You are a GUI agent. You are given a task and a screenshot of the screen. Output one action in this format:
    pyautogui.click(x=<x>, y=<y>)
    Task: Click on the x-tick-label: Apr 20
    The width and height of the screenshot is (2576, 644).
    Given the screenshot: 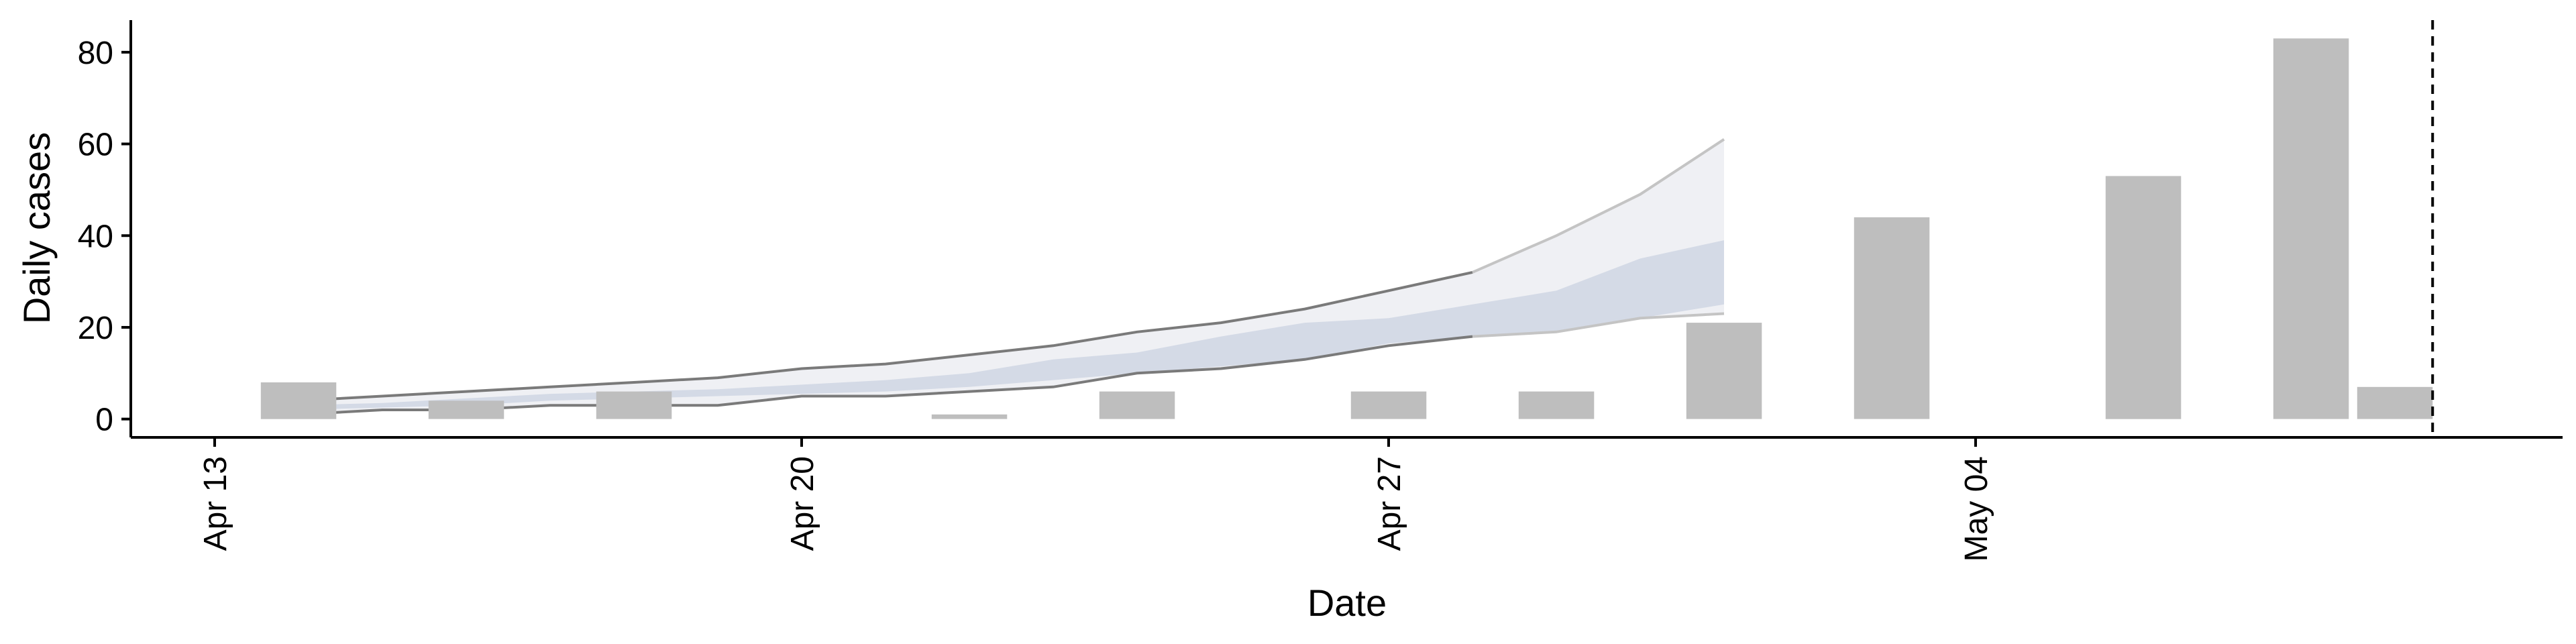 What is the action you would take?
    pyautogui.click(x=802, y=503)
    